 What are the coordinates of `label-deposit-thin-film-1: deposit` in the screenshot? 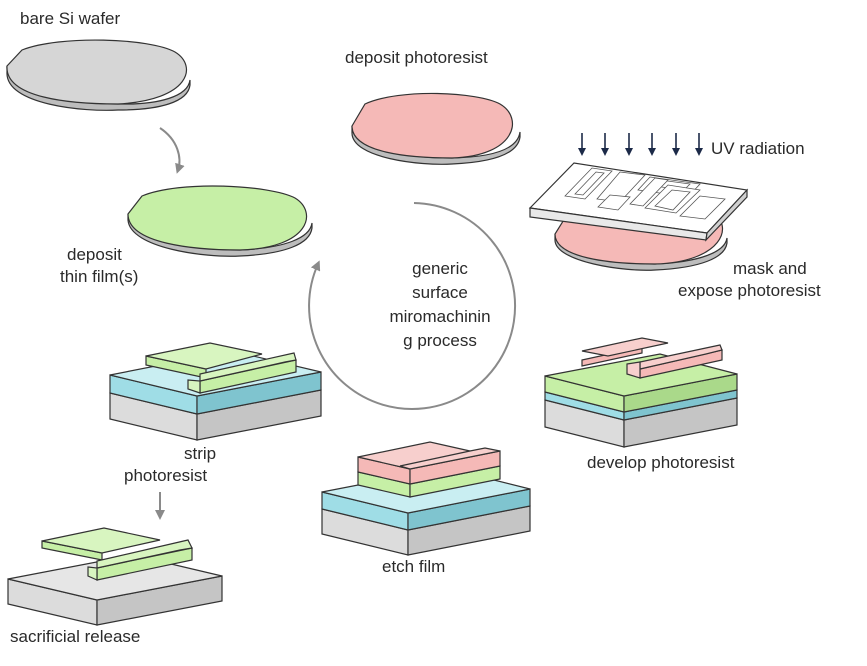 It's located at (94, 254).